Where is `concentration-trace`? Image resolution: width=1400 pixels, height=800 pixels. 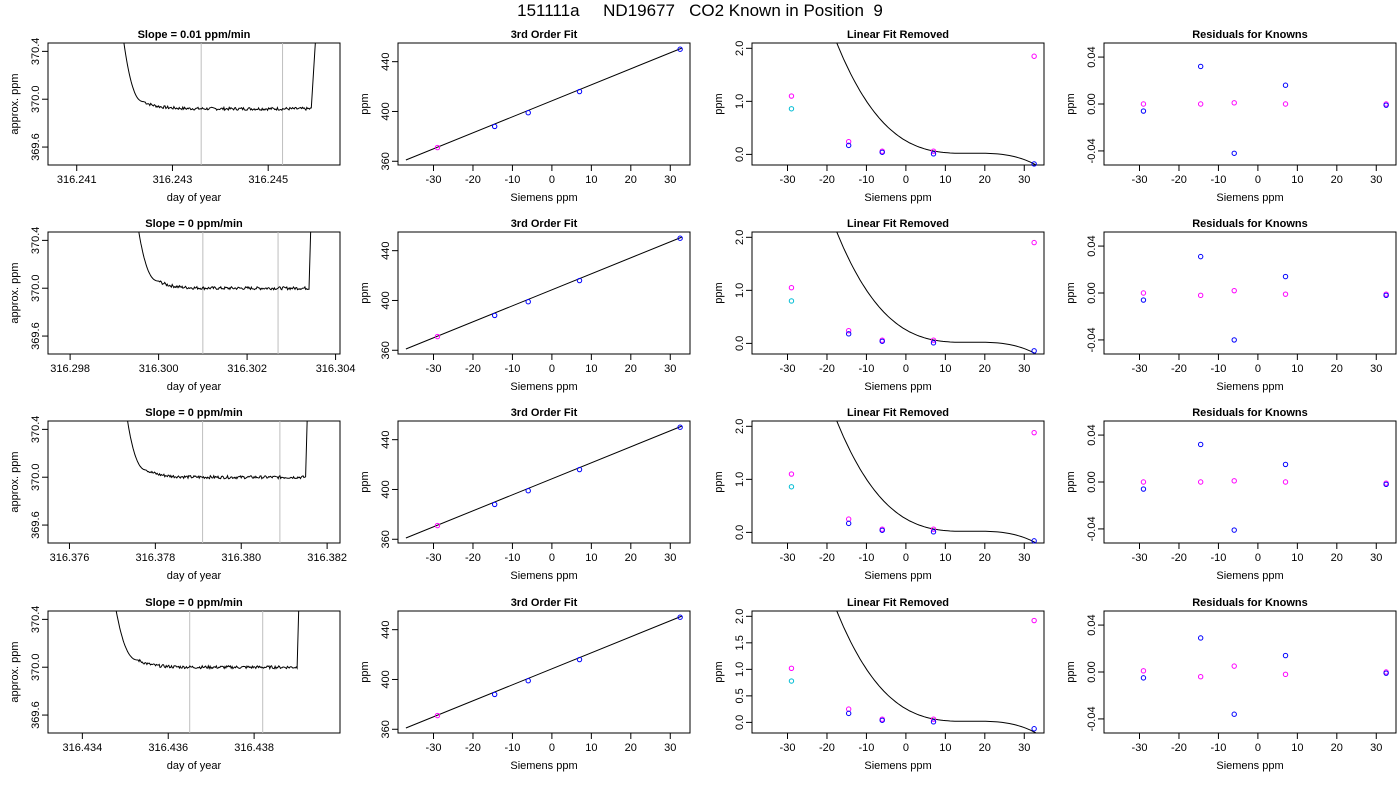 concentration-trace is located at coordinates (207, 641).